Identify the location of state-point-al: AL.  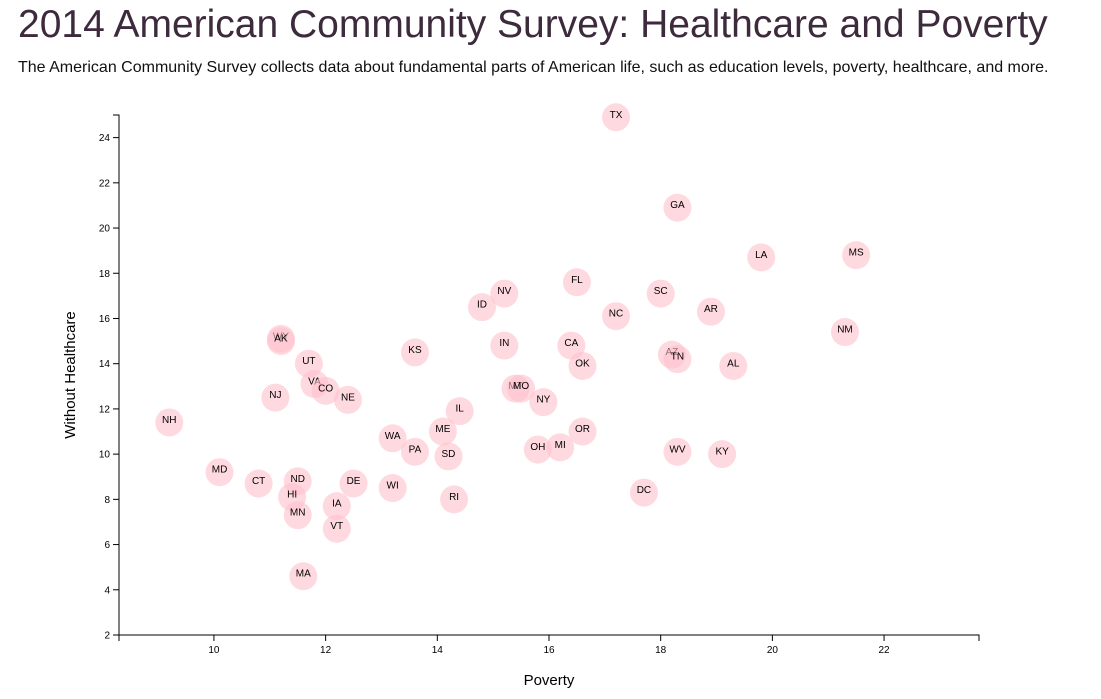
(733, 365).